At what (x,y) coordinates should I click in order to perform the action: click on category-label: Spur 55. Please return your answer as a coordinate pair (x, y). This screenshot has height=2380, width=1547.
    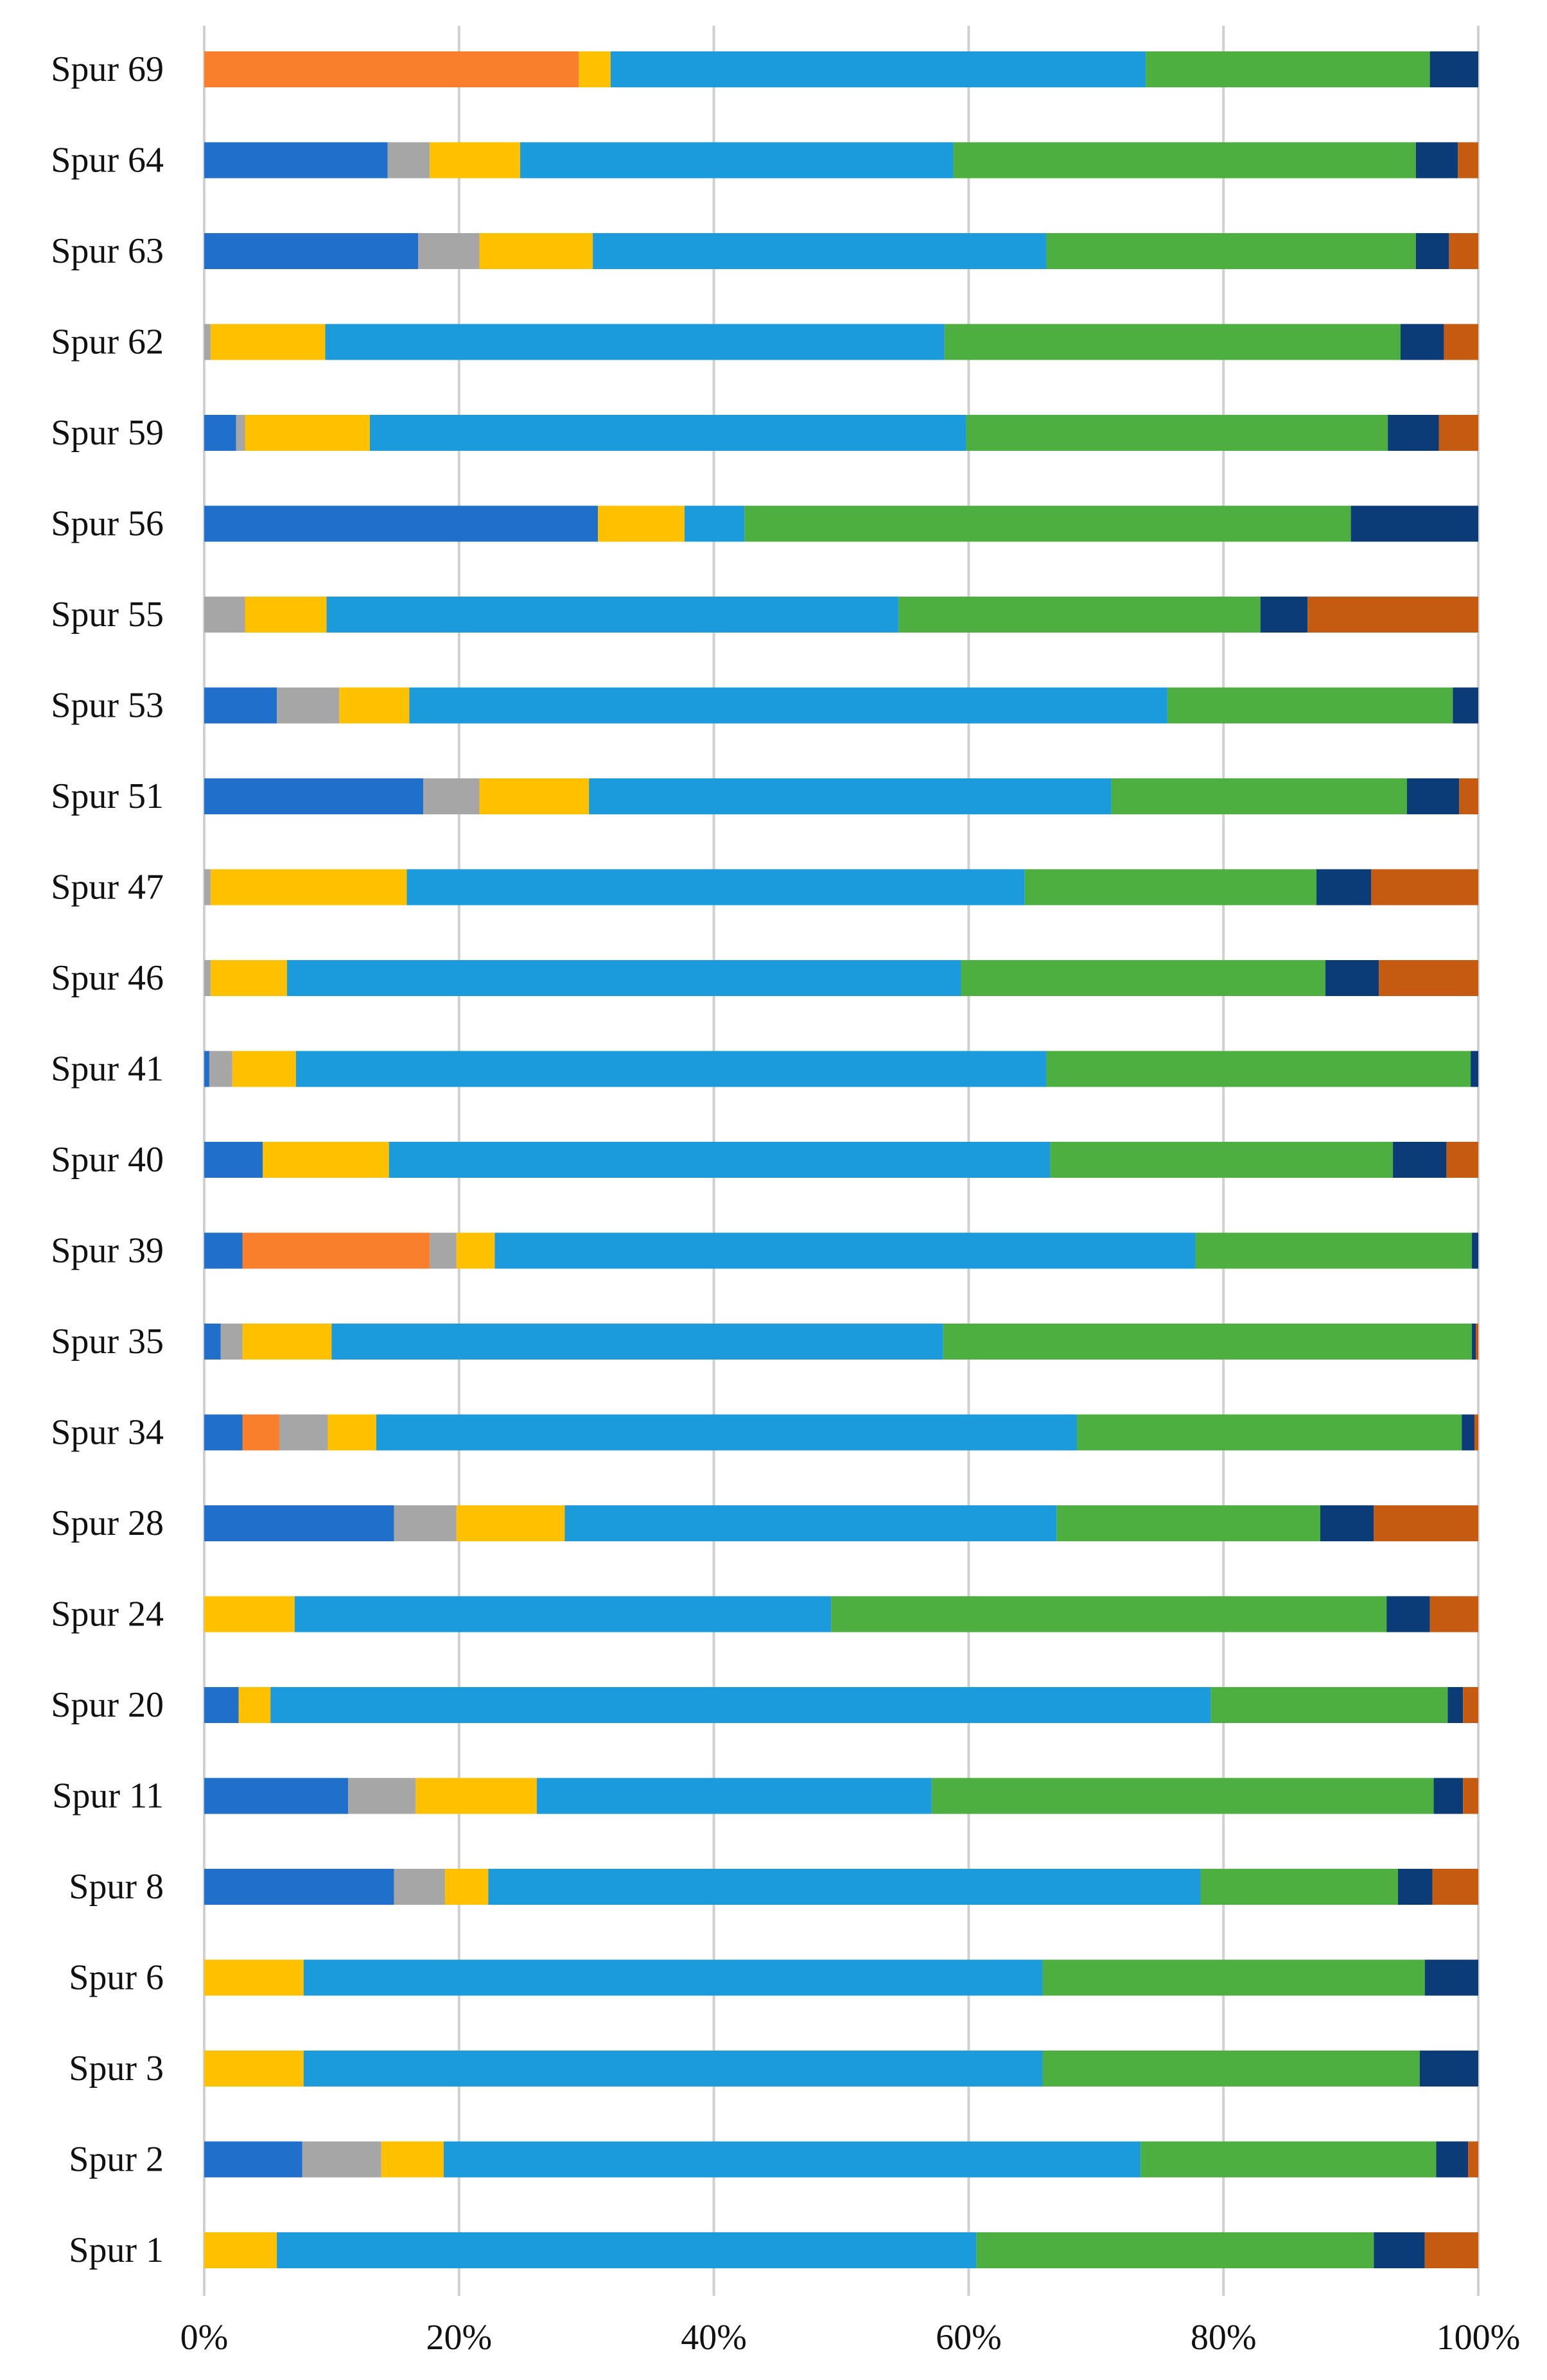
    Looking at the image, I should click on (107, 615).